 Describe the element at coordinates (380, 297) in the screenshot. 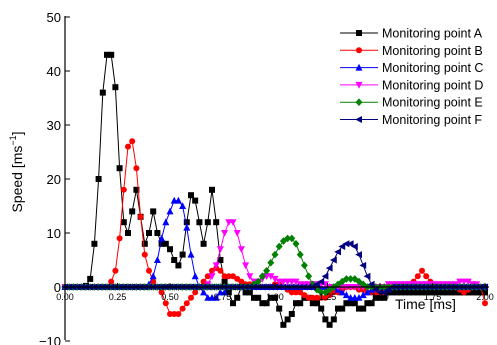

I see `x-tick-label: 1.50` at that location.